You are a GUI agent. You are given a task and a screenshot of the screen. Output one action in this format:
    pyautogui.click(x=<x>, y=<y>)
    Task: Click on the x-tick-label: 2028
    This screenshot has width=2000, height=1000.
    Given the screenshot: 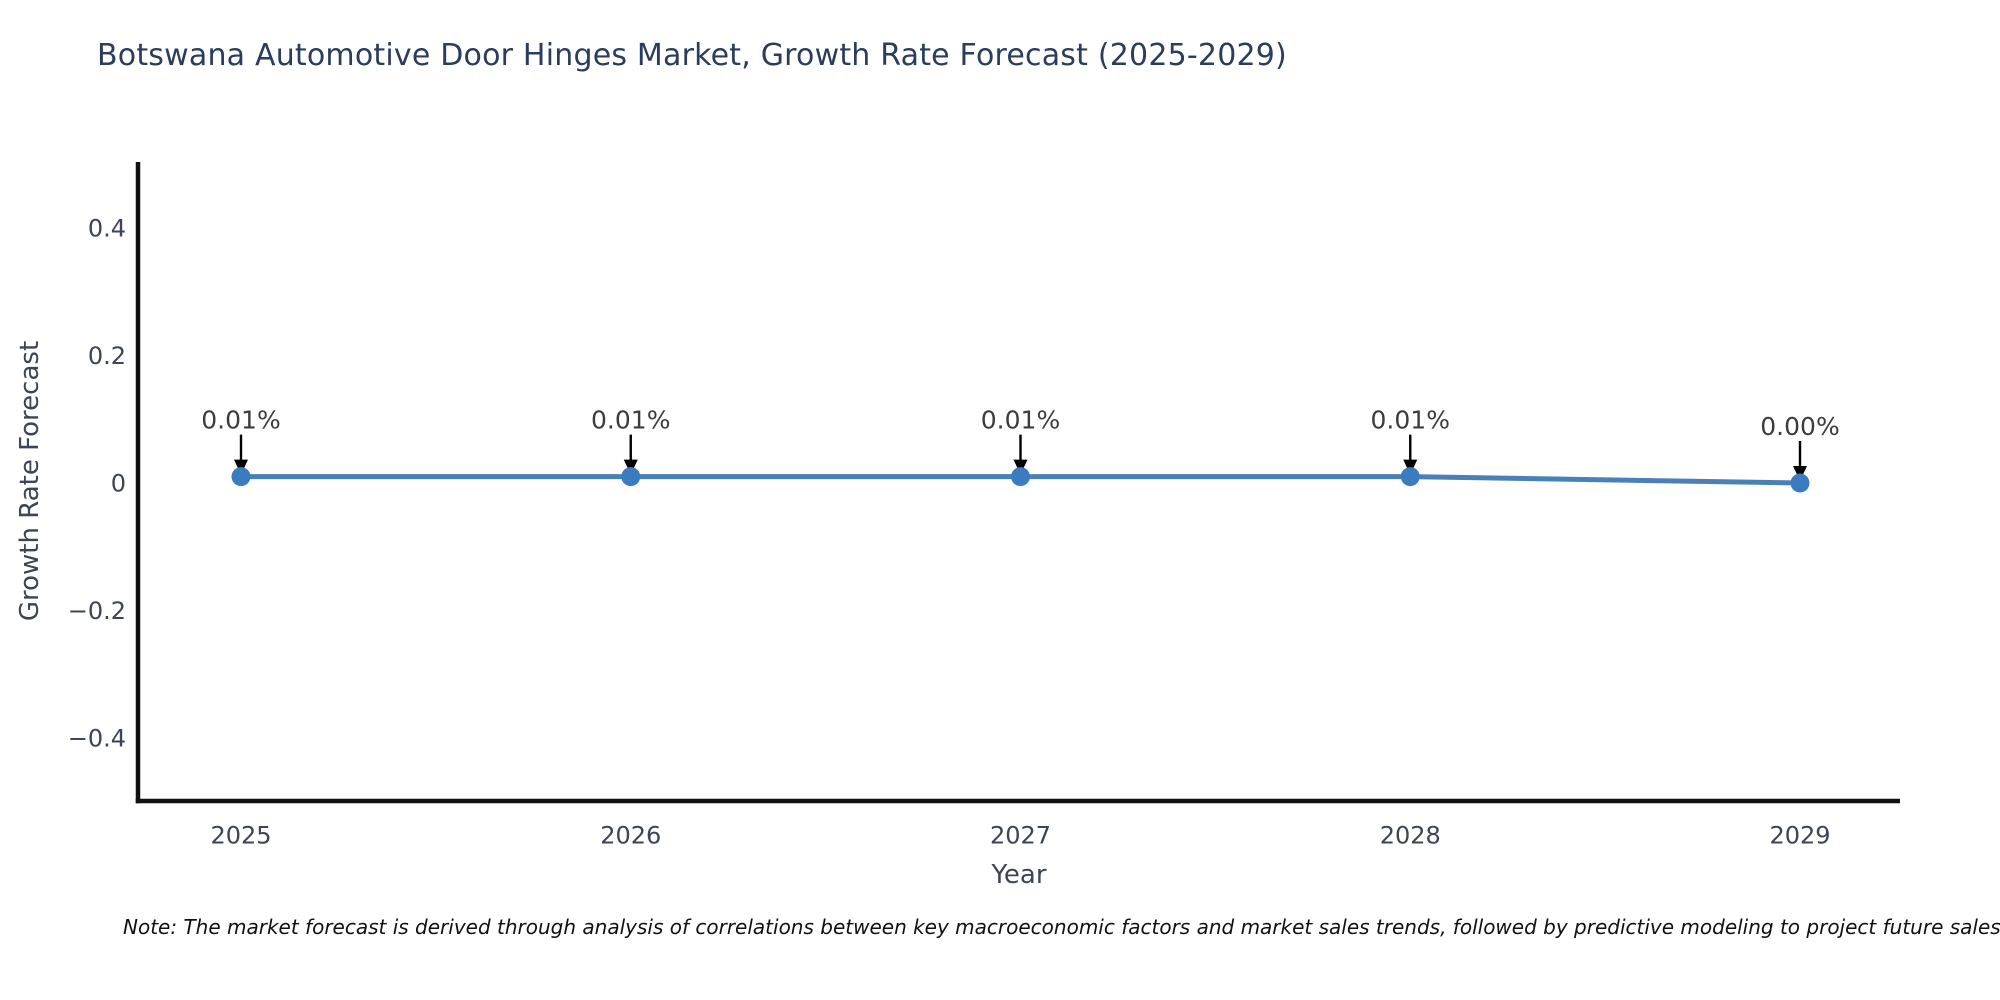 What is the action you would take?
    pyautogui.click(x=1410, y=835)
    